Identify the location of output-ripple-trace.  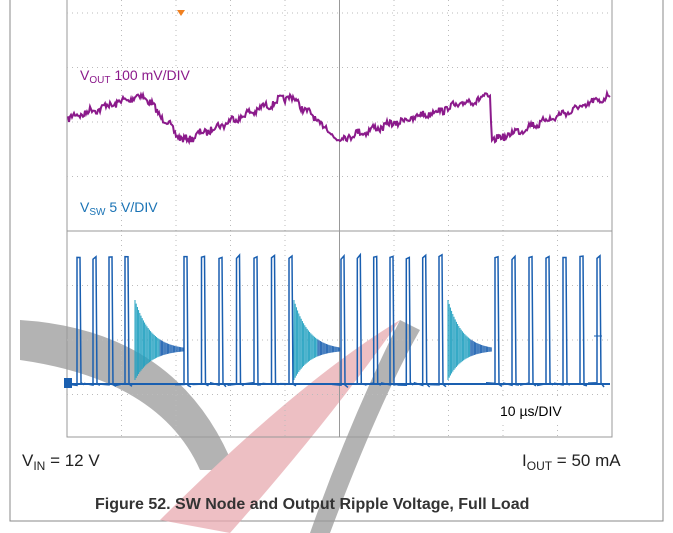
(339, 117).